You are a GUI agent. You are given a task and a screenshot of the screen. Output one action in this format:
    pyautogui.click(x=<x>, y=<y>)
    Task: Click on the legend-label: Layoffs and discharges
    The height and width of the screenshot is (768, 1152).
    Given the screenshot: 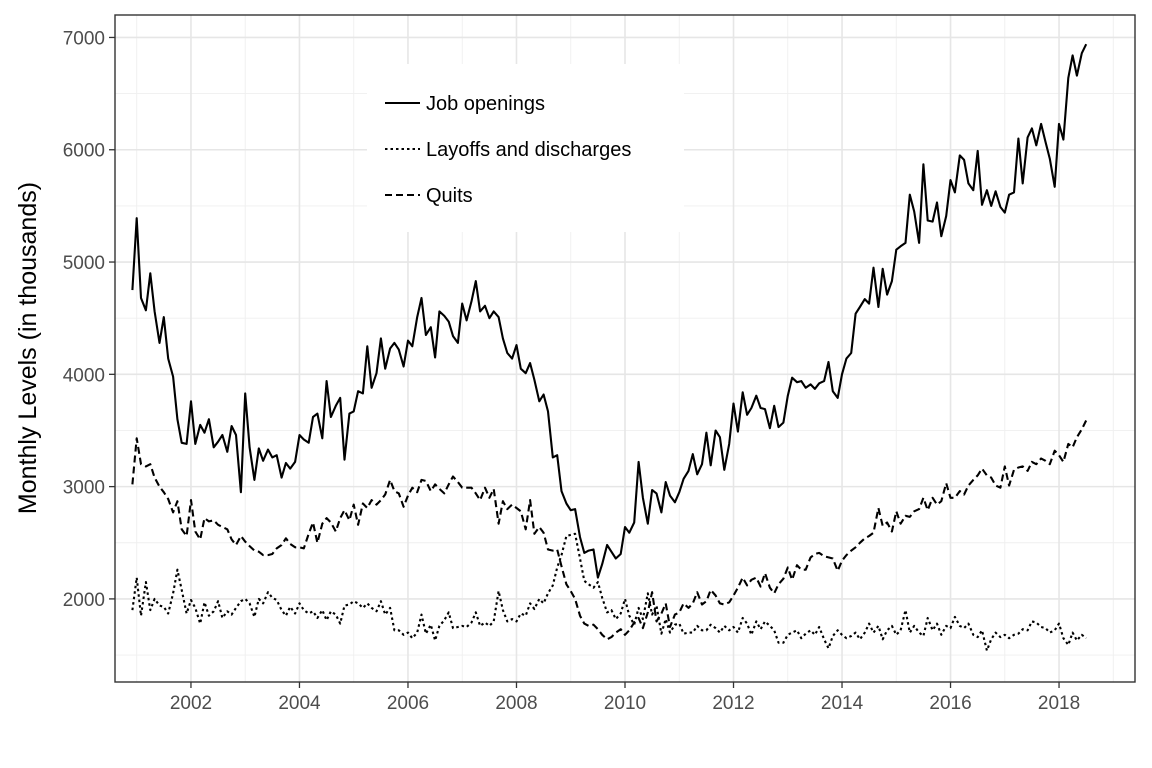 What is the action you would take?
    pyautogui.click(x=528, y=150)
    